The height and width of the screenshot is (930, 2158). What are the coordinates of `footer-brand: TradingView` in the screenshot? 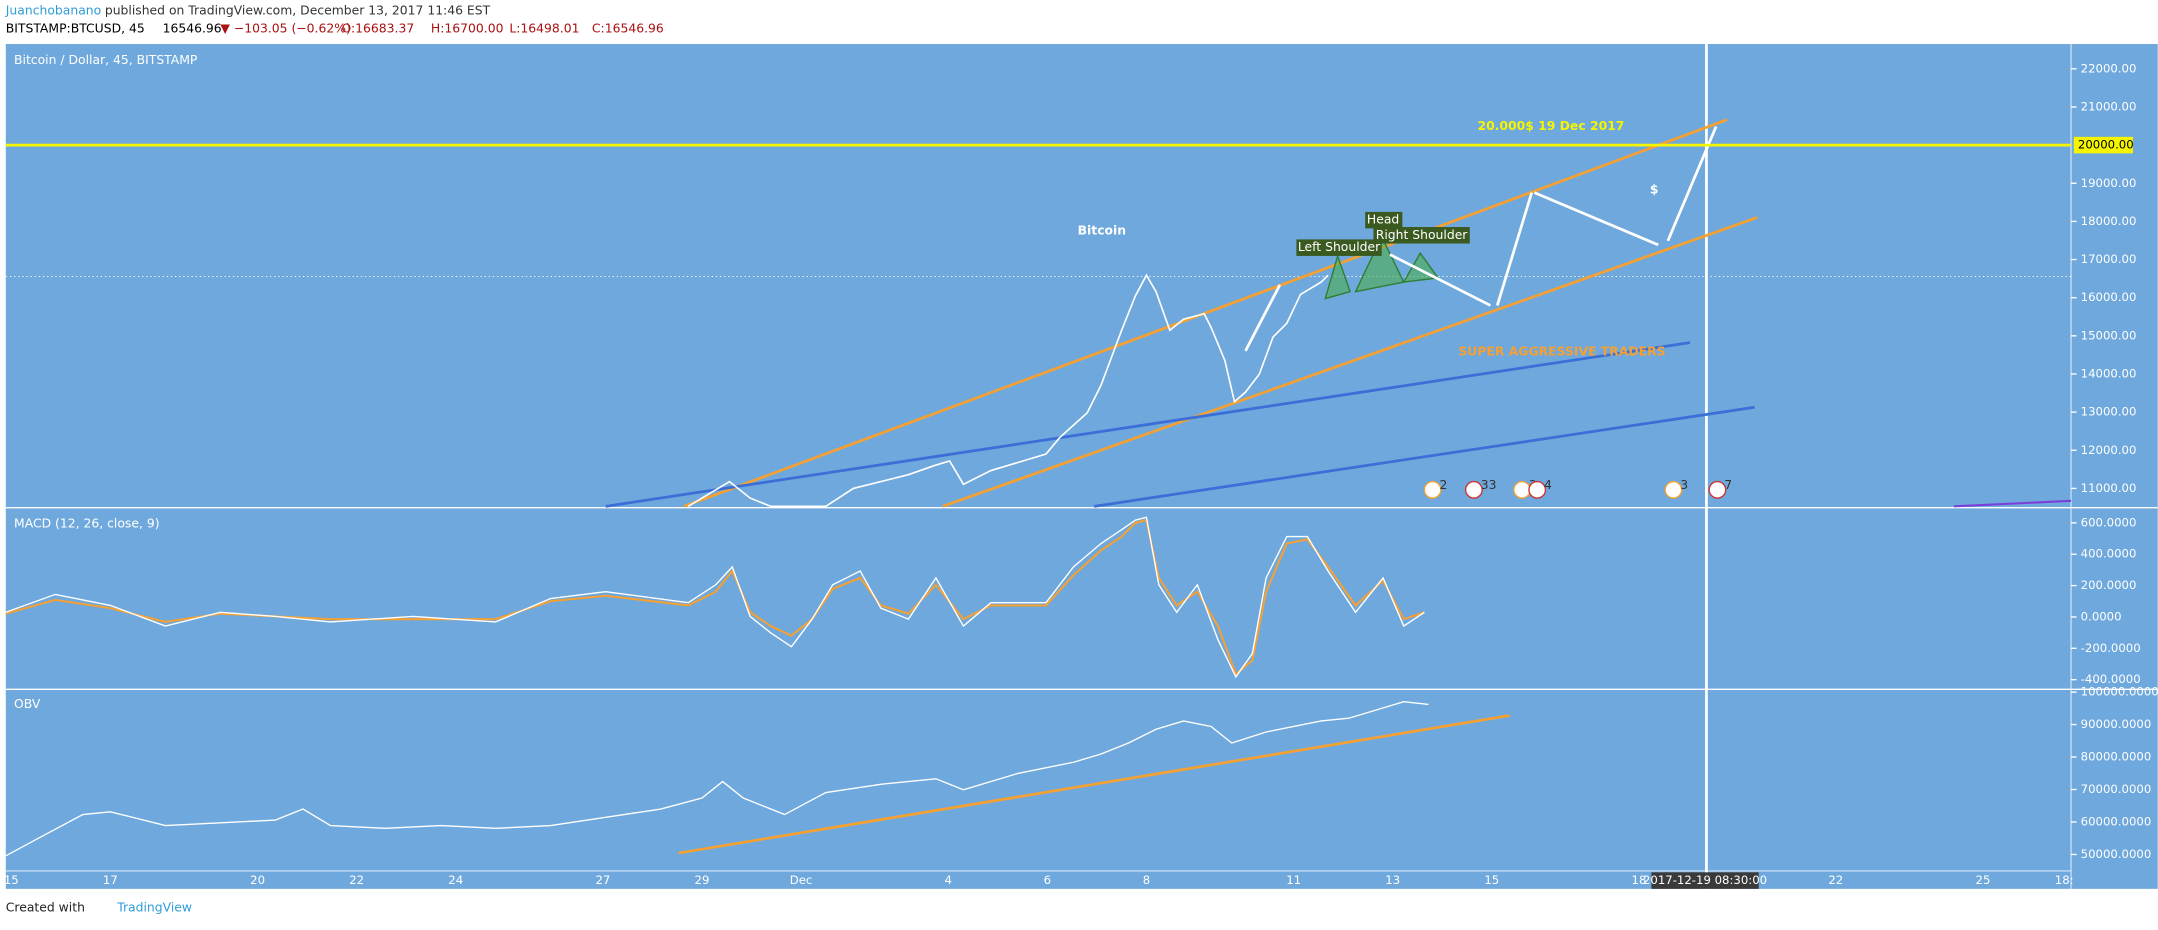 It's located at (154, 908).